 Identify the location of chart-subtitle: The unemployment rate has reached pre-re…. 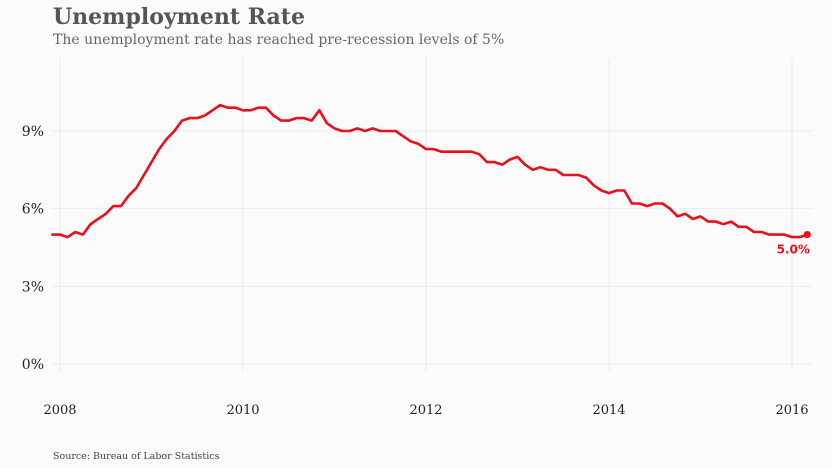
(279, 40).